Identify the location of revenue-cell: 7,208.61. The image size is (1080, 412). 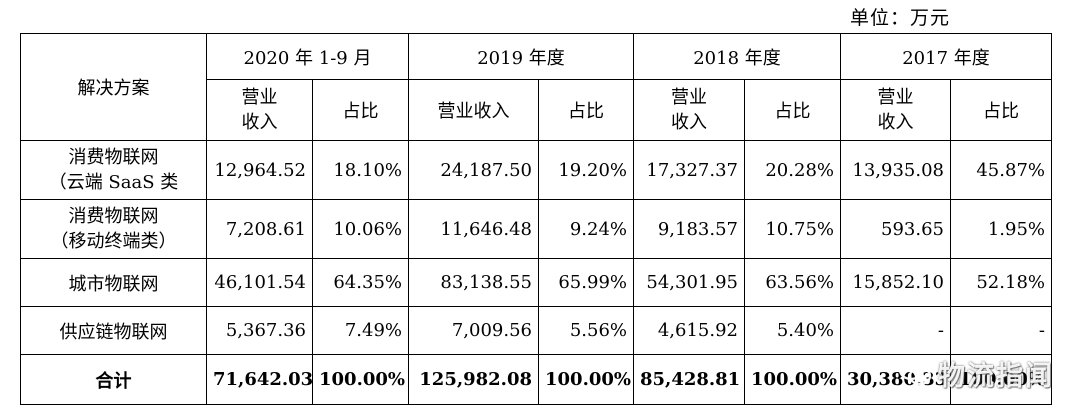
(259, 229).